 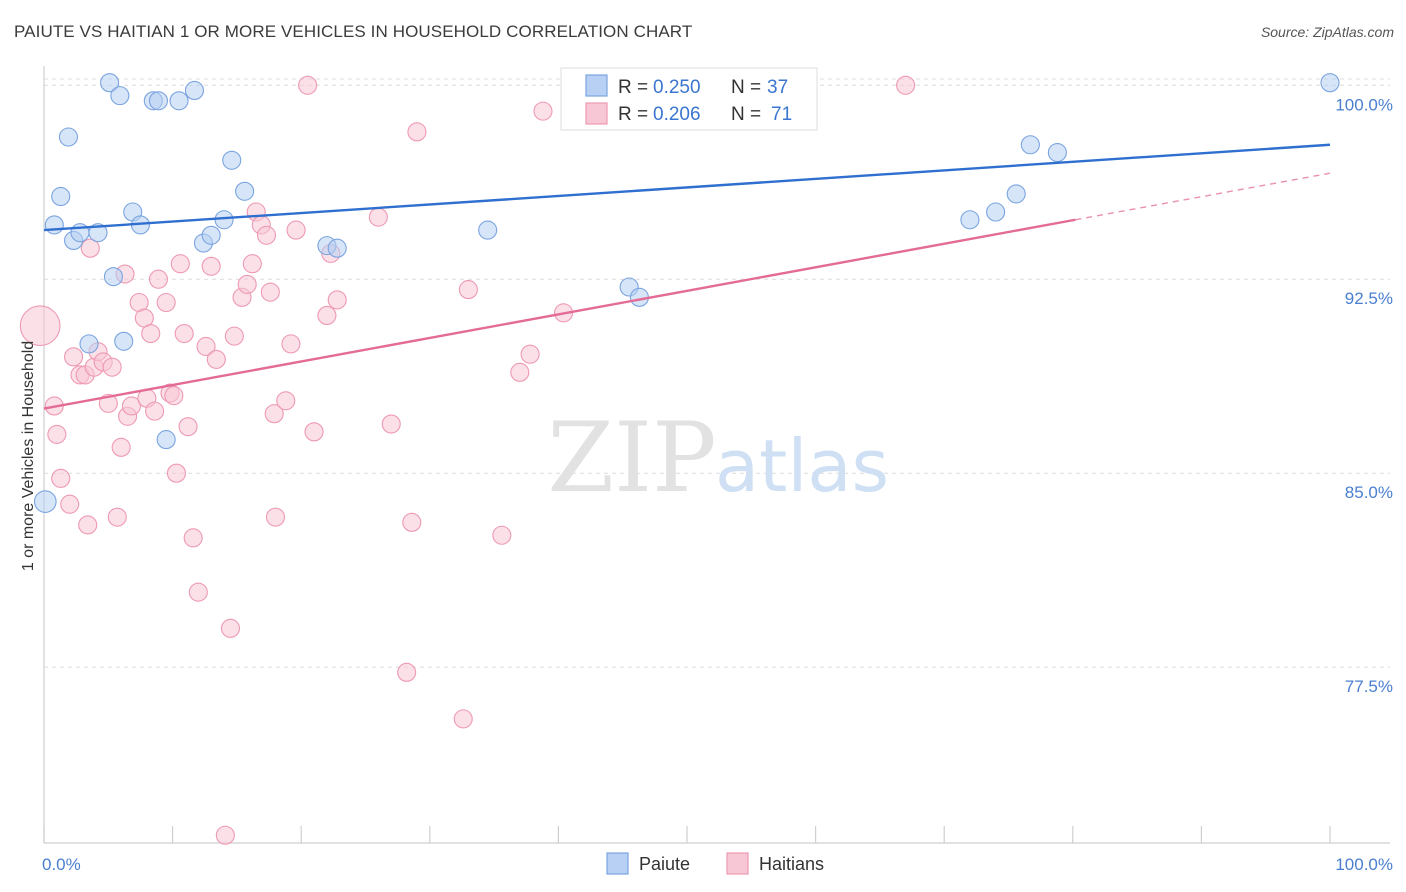 I want to click on y-tick-label-0: 100.0%, so click(x=1364, y=104).